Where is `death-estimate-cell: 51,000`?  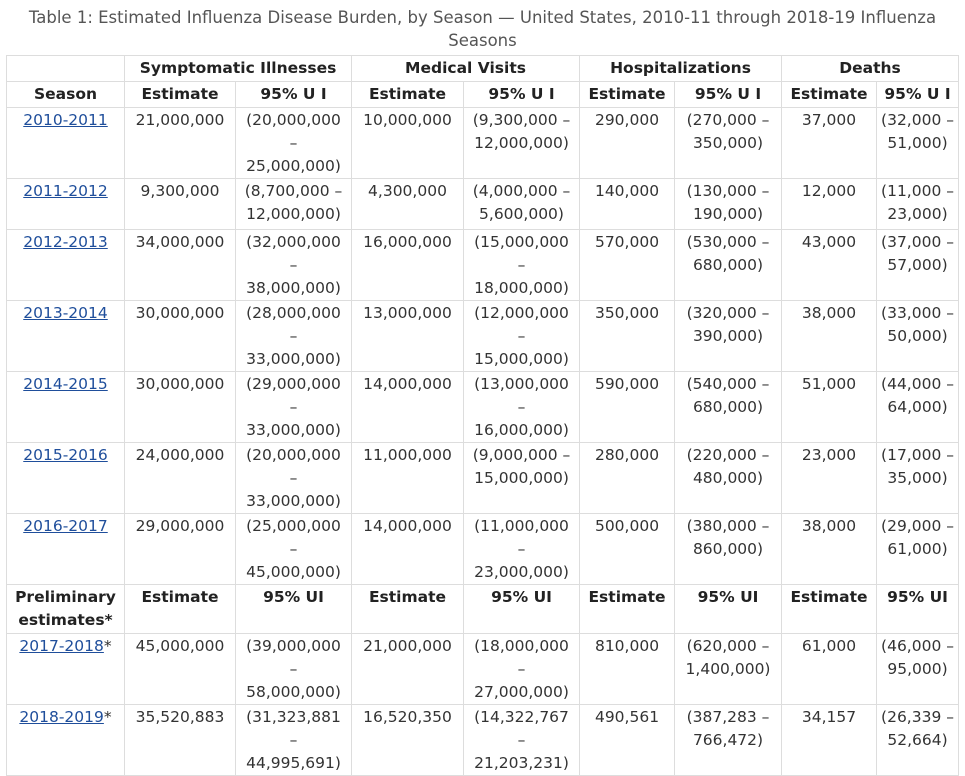
death-estimate-cell: 51,000 is located at coordinates (829, 407).